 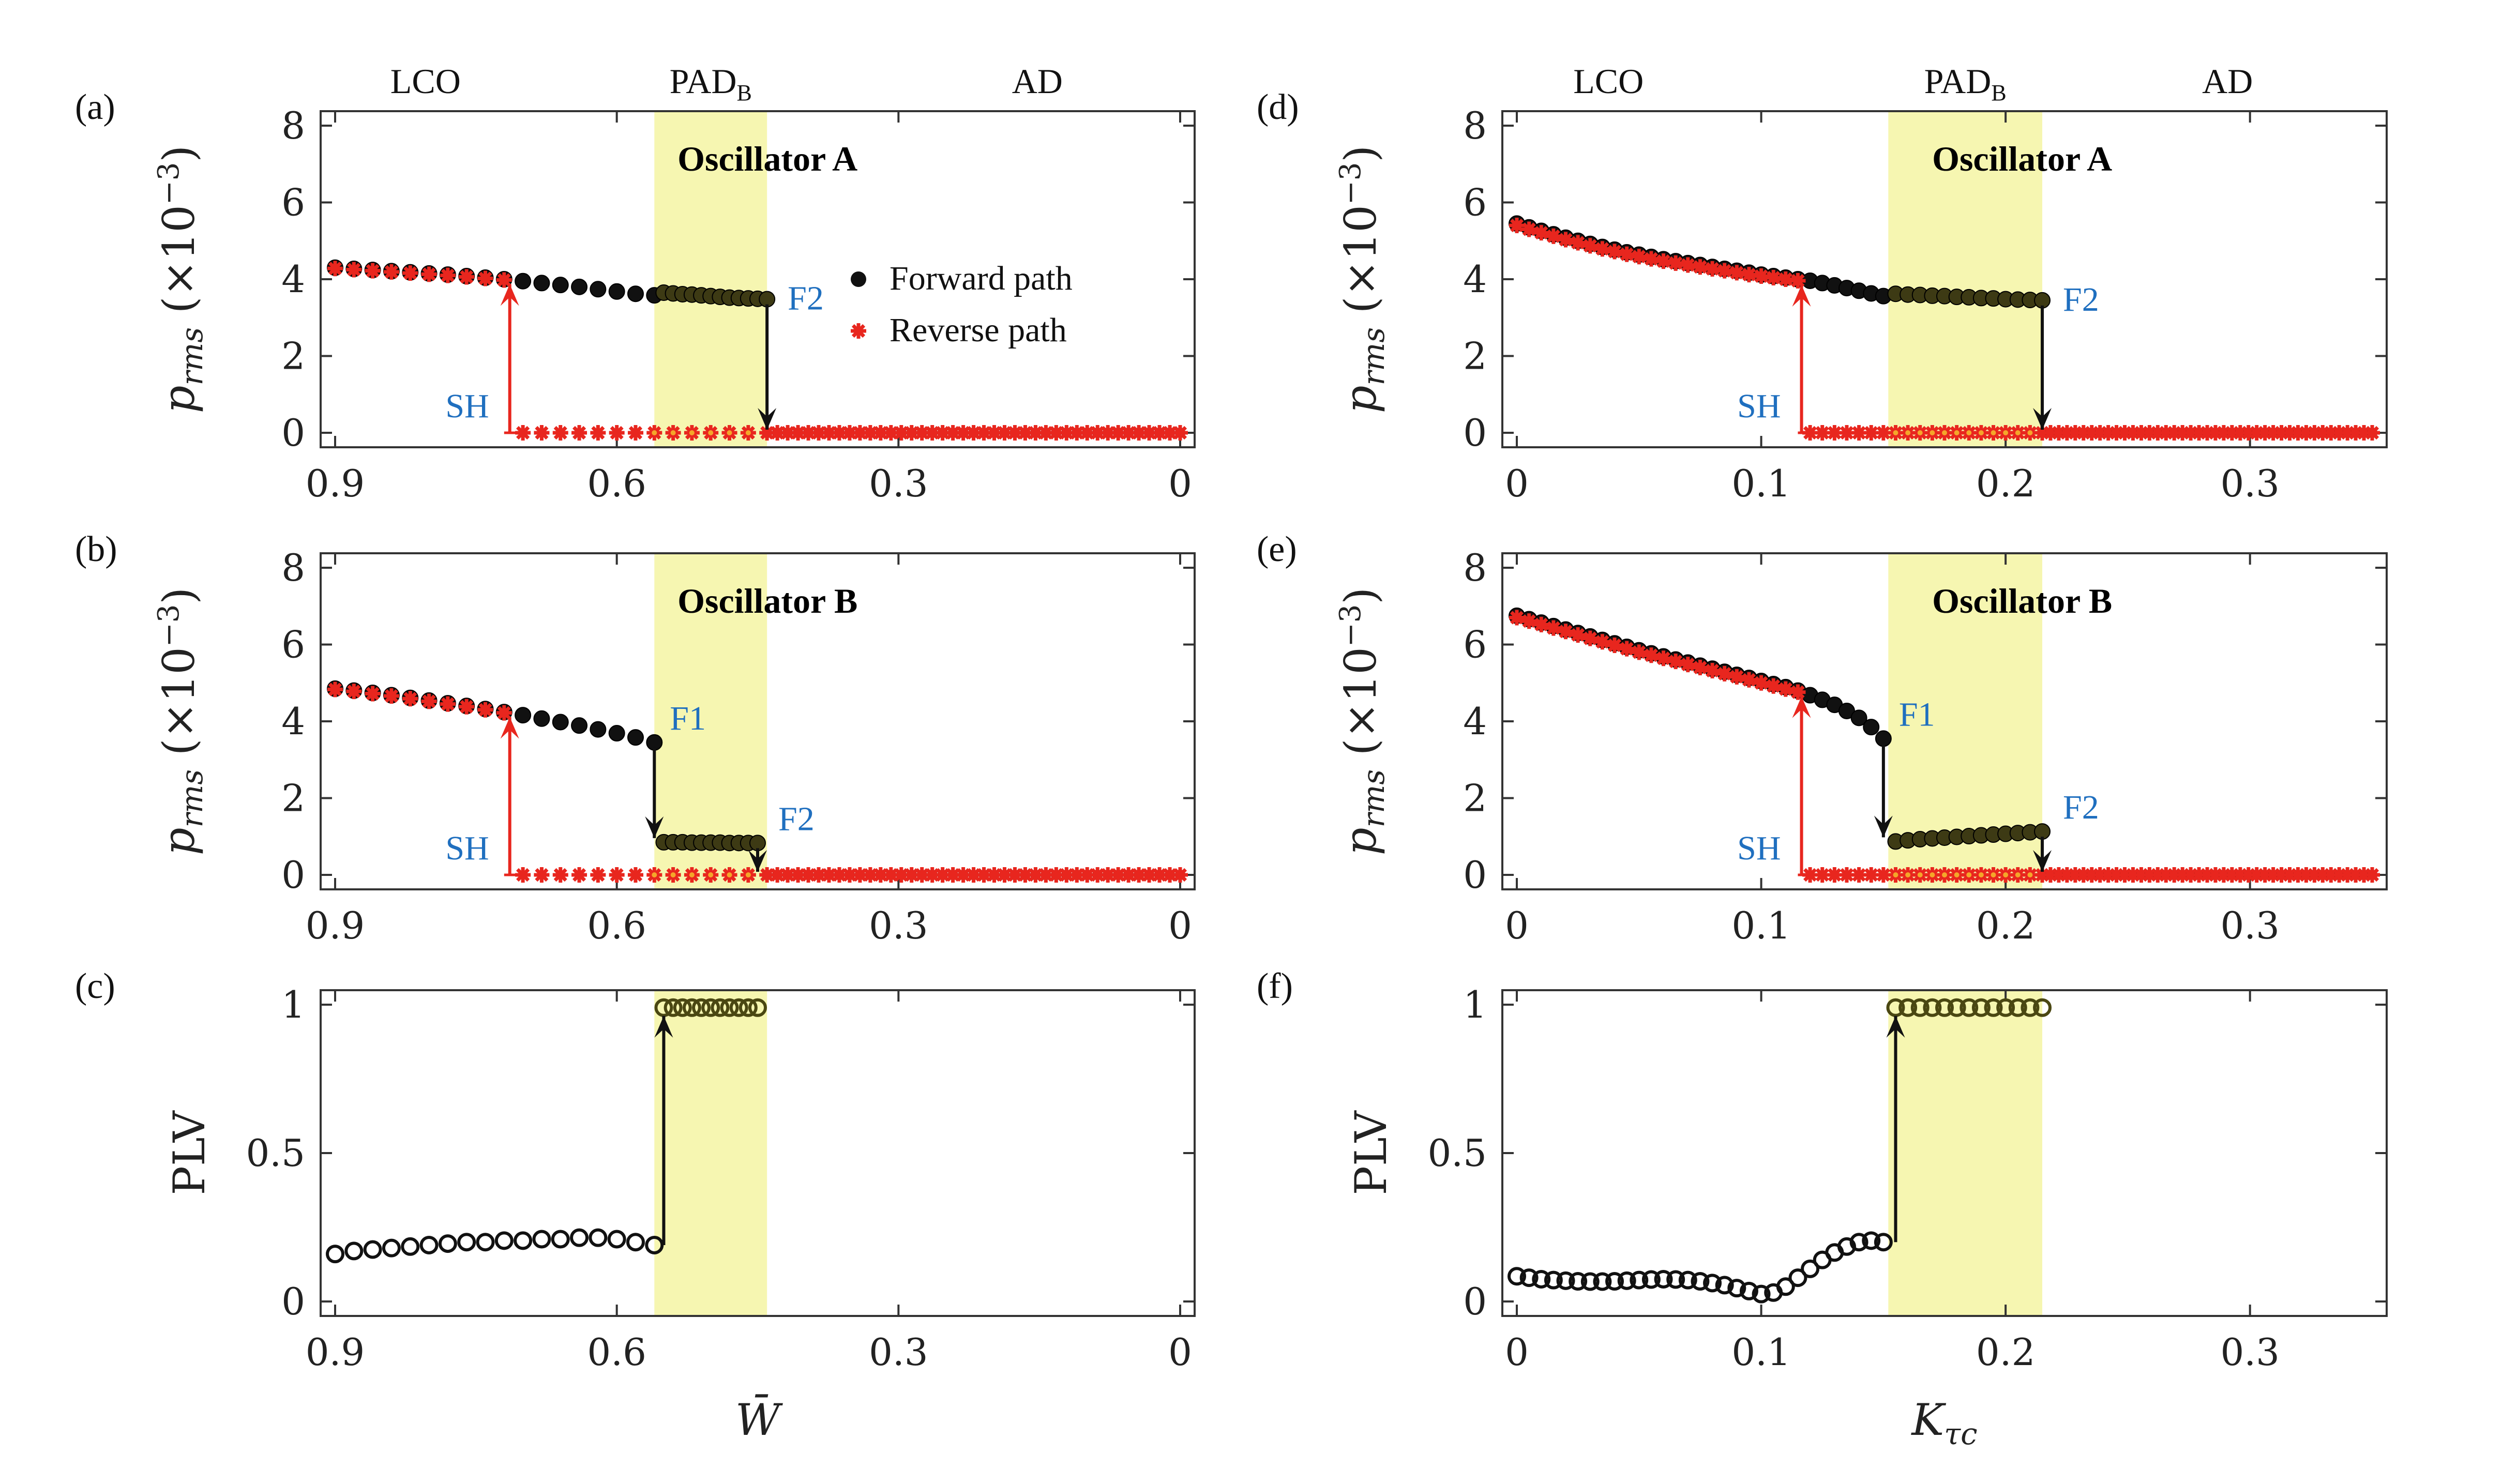 What do you see at coordinates (179, 595) in the screenshot?
I see `y-label-close: )` at bounding box center [179, 595].